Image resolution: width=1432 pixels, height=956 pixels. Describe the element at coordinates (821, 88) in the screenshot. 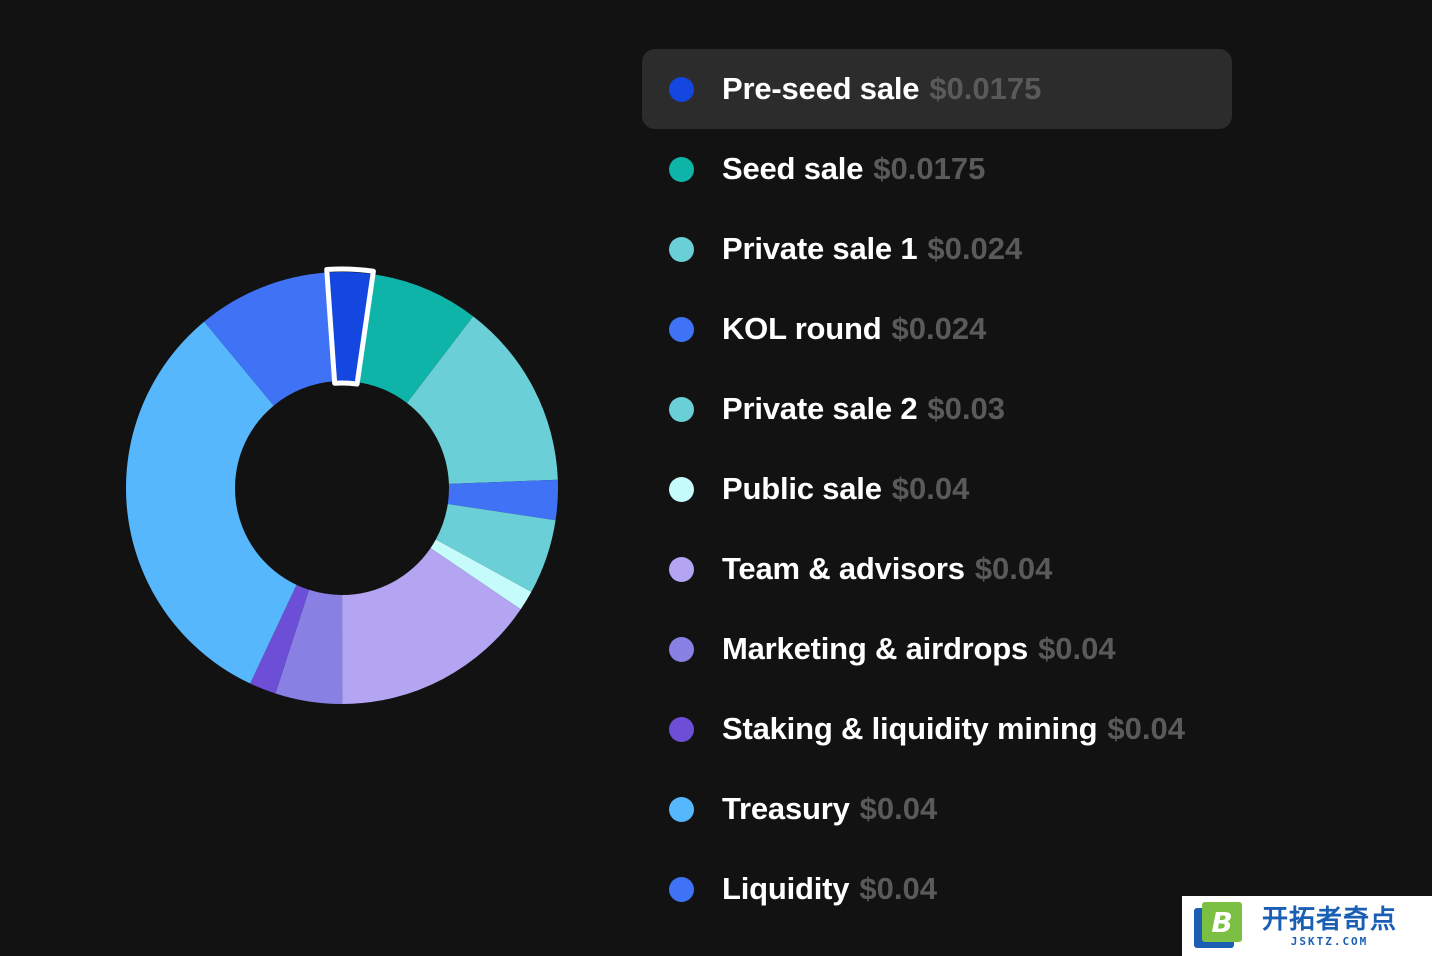

I see `legend-label: Pre-seed sale` at that location.